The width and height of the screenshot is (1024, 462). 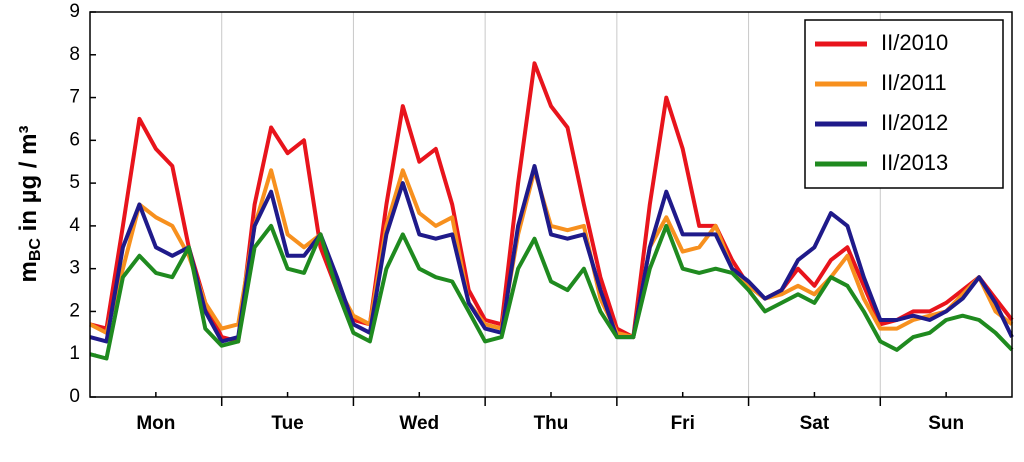 What do you see at coordinates (74, 54) in the screenshot?
I see `y-tick-label: 8` at bounding box center [74, 54].